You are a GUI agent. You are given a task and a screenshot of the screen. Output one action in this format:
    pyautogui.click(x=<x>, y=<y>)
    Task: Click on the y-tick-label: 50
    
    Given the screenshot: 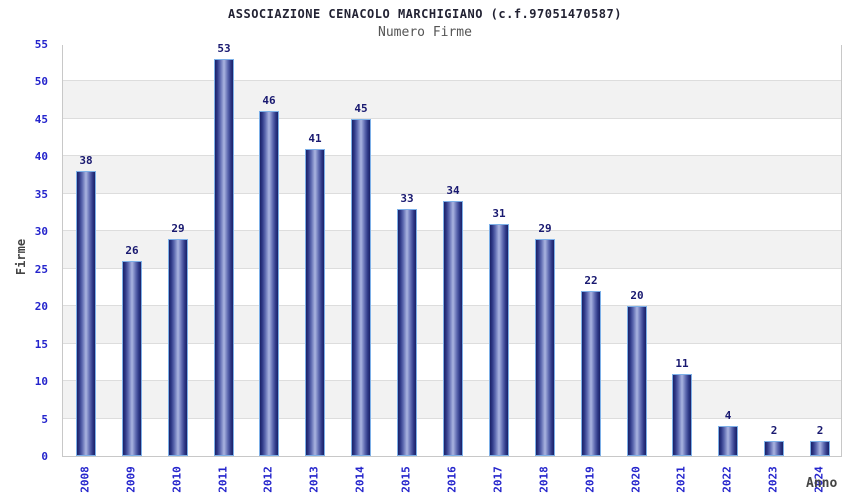 What is the action you would take?
    pyautogui.click(x=41, y=82)
    